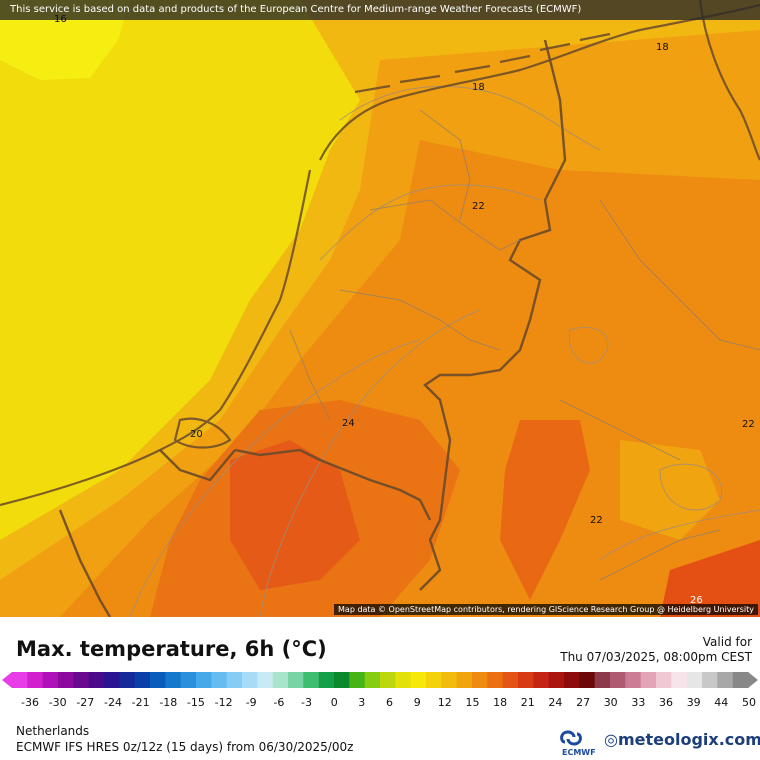 The width and height of the screenshot is (760, 760). Describe the element at coordinates (279, 702) in the screenshot. I see `scale-tick-label: -6` at that location.